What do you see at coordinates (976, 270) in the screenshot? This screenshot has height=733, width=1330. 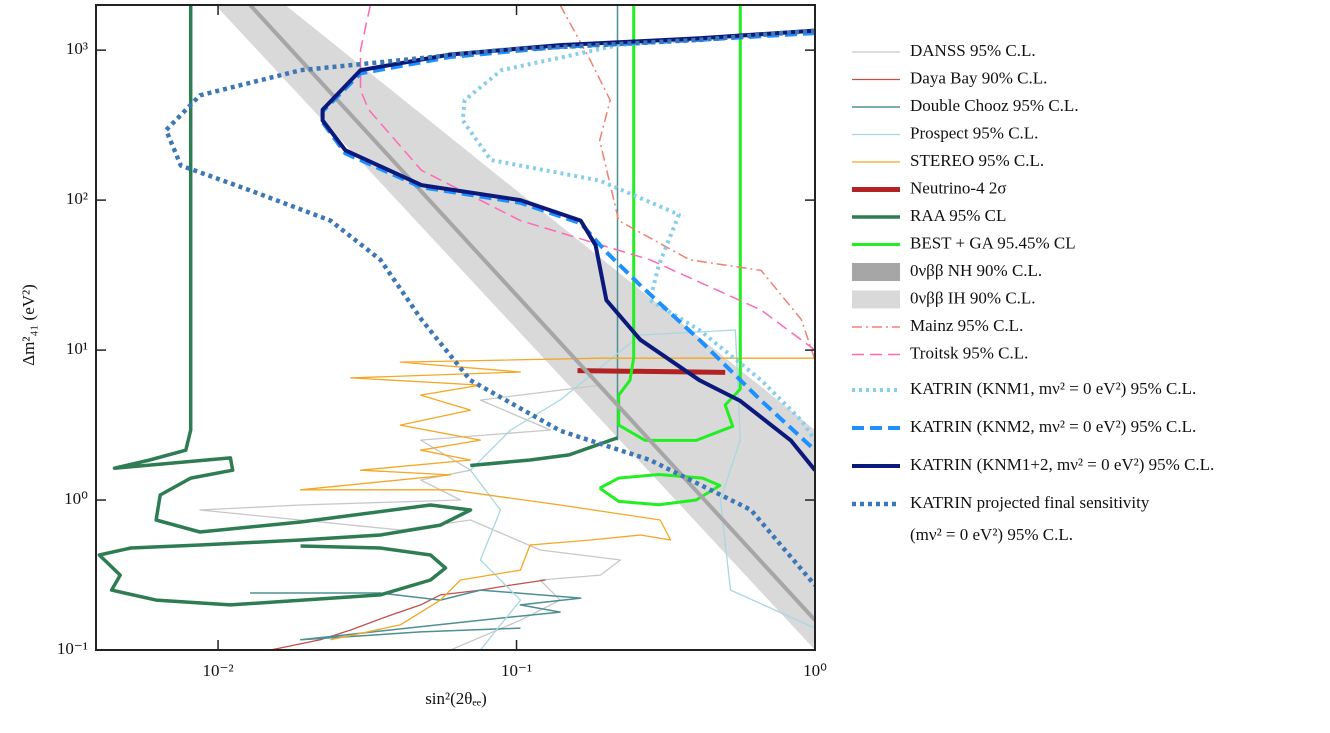 I see `legend-label: 0νββ NH 90% C.L.` at bounding box center [976, 270].